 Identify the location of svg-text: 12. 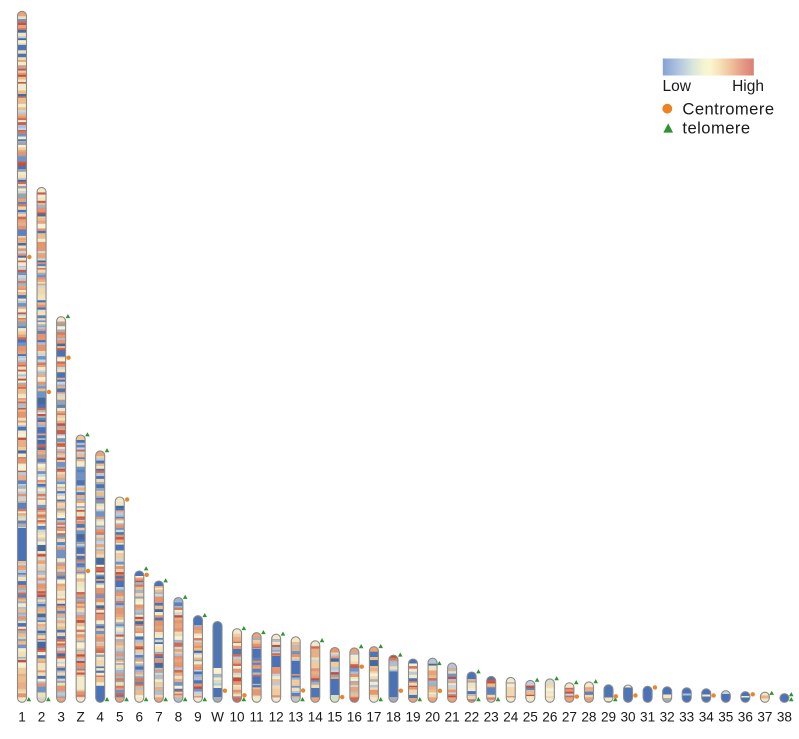
(276, 717).